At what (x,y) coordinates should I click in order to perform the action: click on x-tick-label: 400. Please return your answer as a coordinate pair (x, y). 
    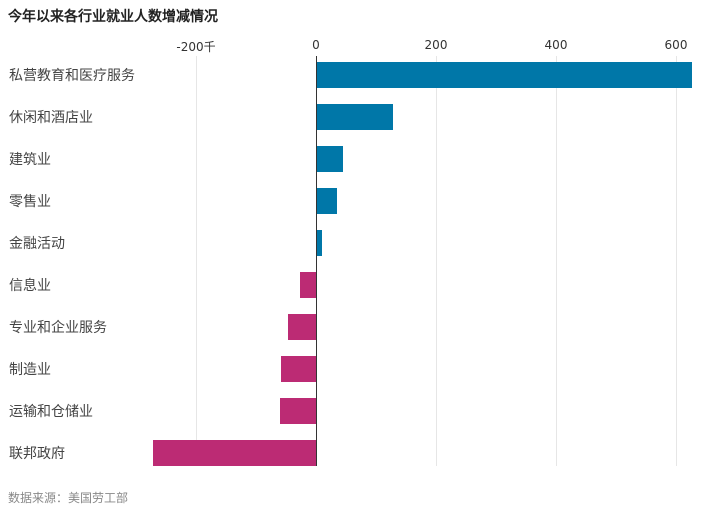
    Looking at the image, I should click on (556, 45).